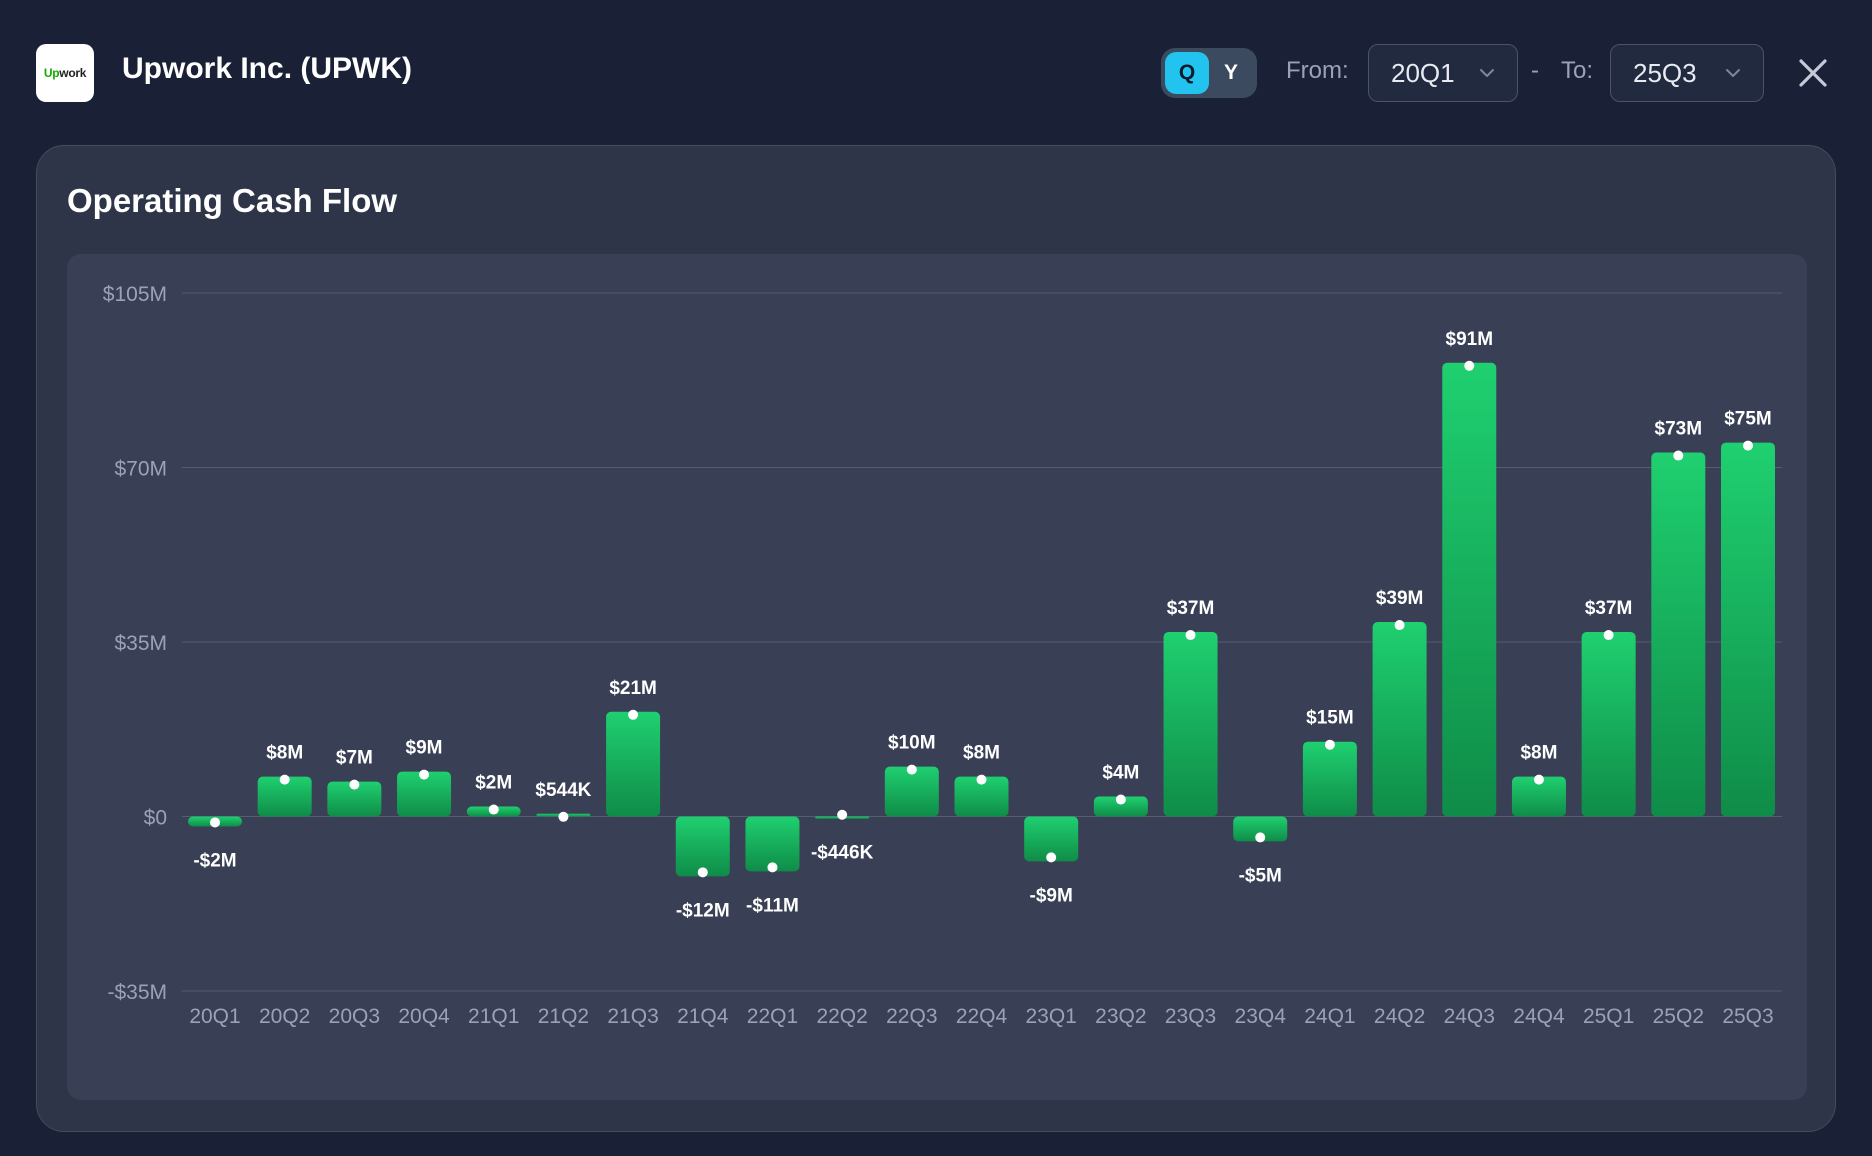 Image resolution: width=1872 pixels, height=1156 pixels. Describe the element at coordinates (1470, 339) in the screenshot. I see `data-label: $91M` at that location.